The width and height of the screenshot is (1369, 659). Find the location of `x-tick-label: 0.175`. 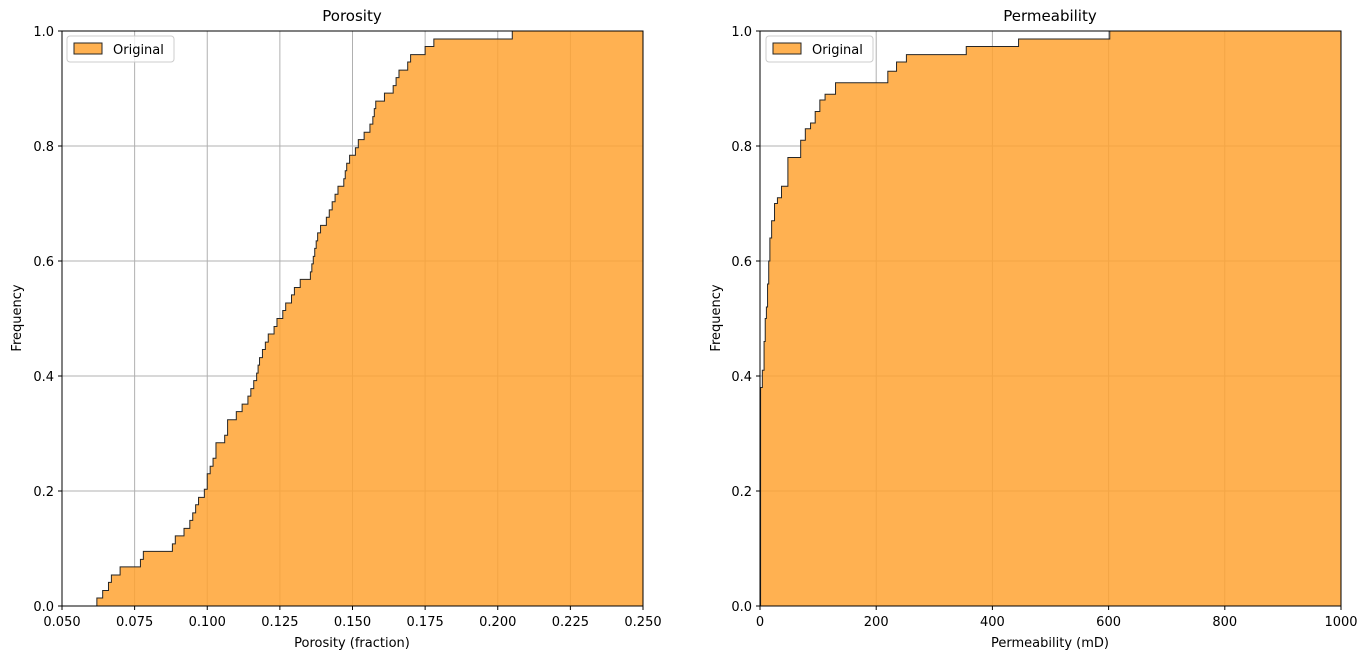

x-tick-label: 0.175 is located at coordinates (425, 622).